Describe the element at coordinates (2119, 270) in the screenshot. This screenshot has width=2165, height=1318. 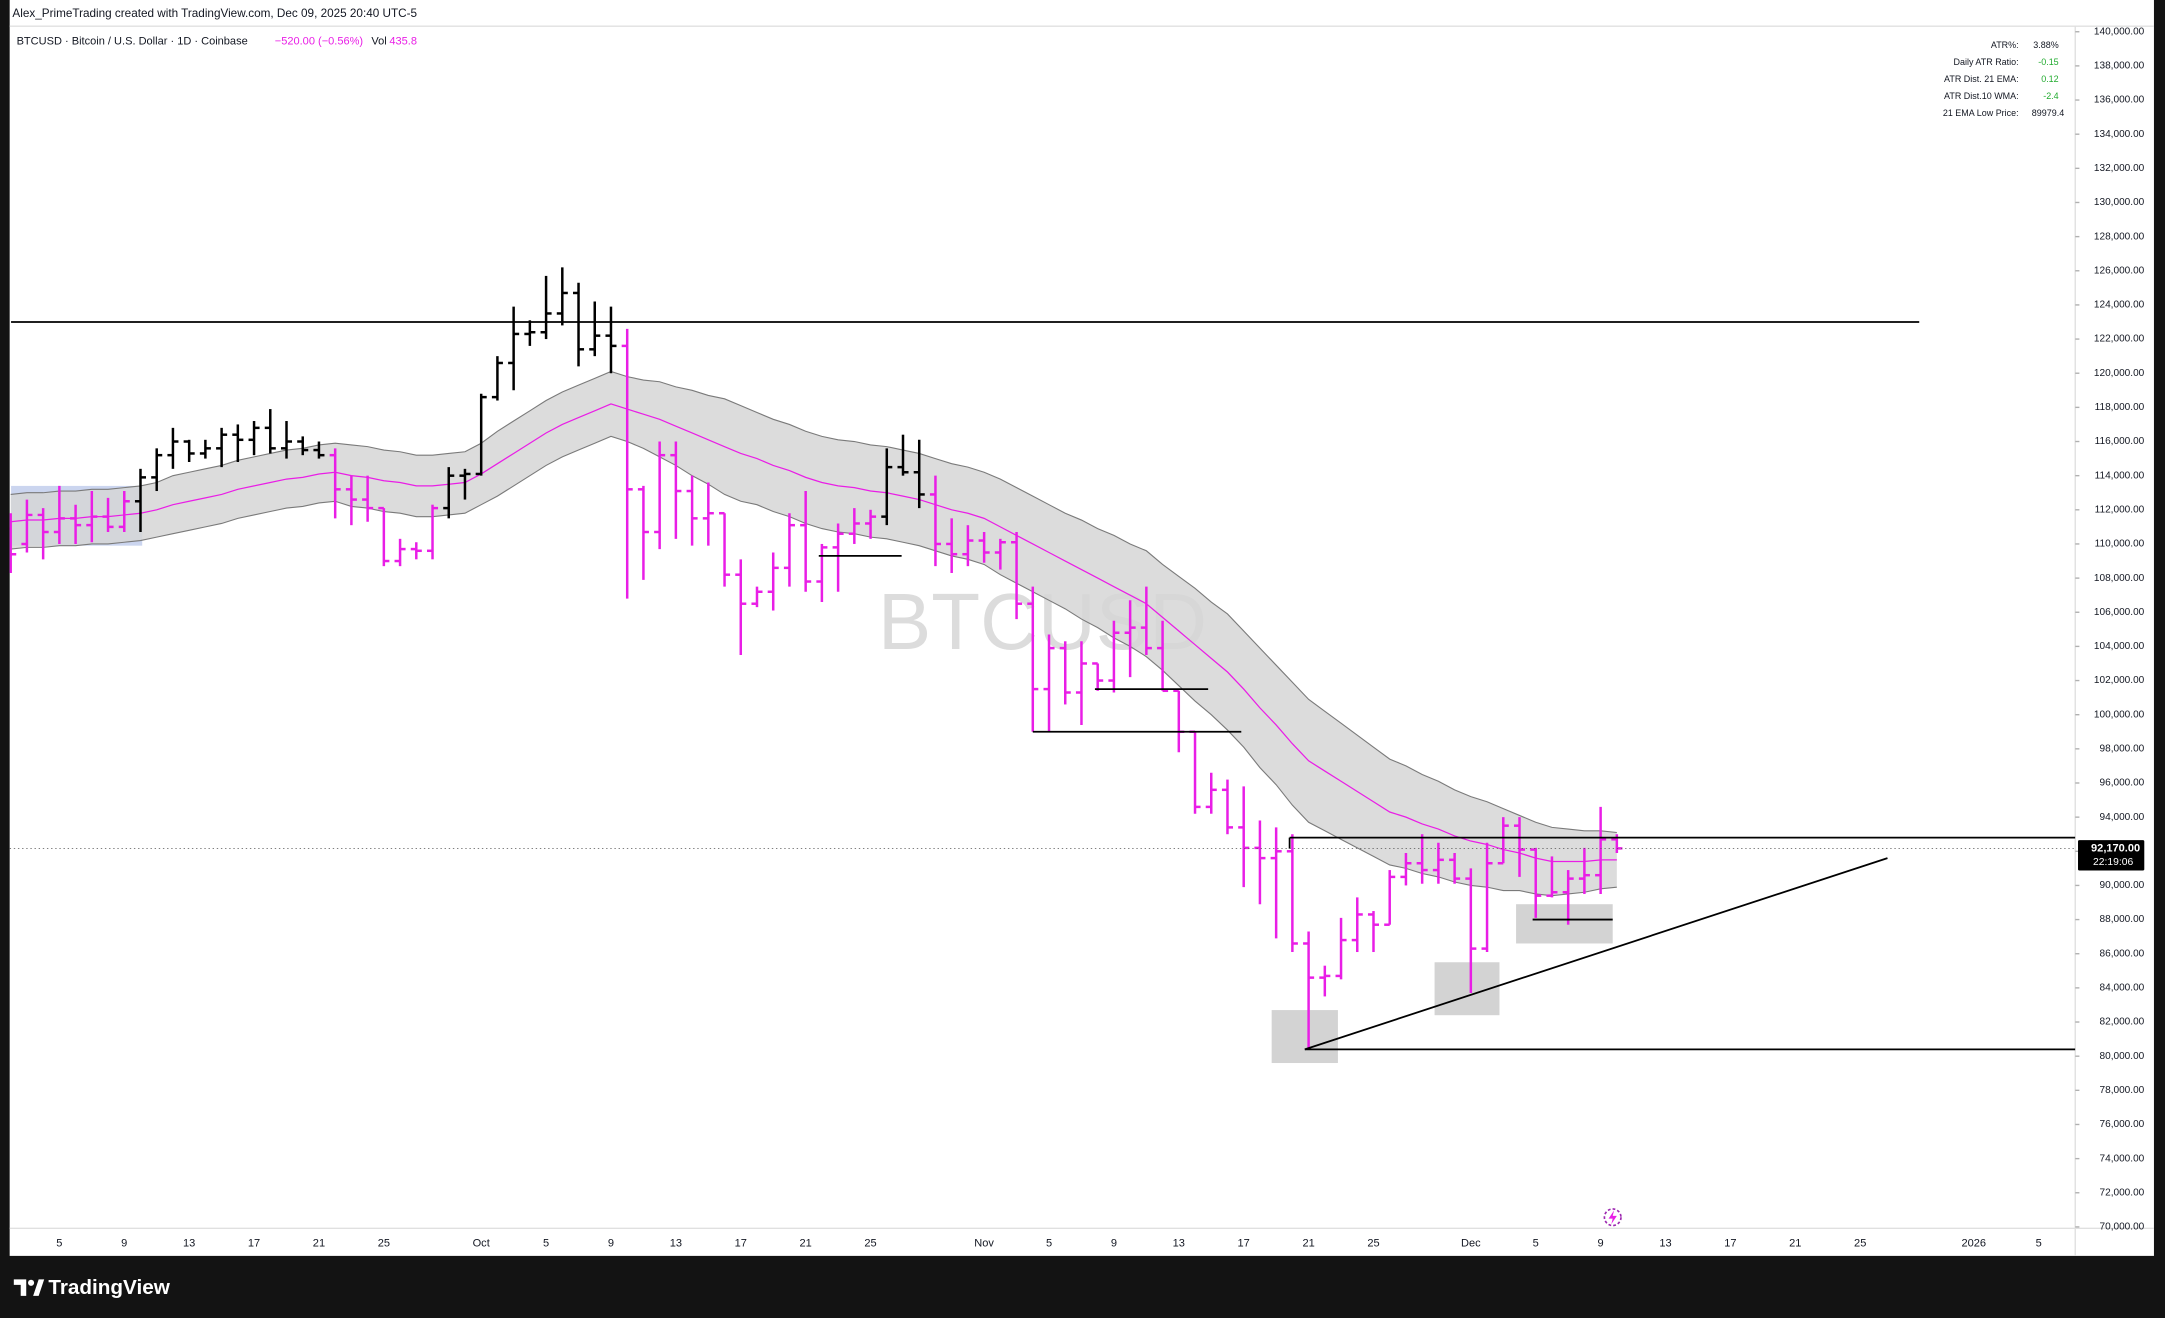
I see `y-tick-label: 126,000.00` at that location.